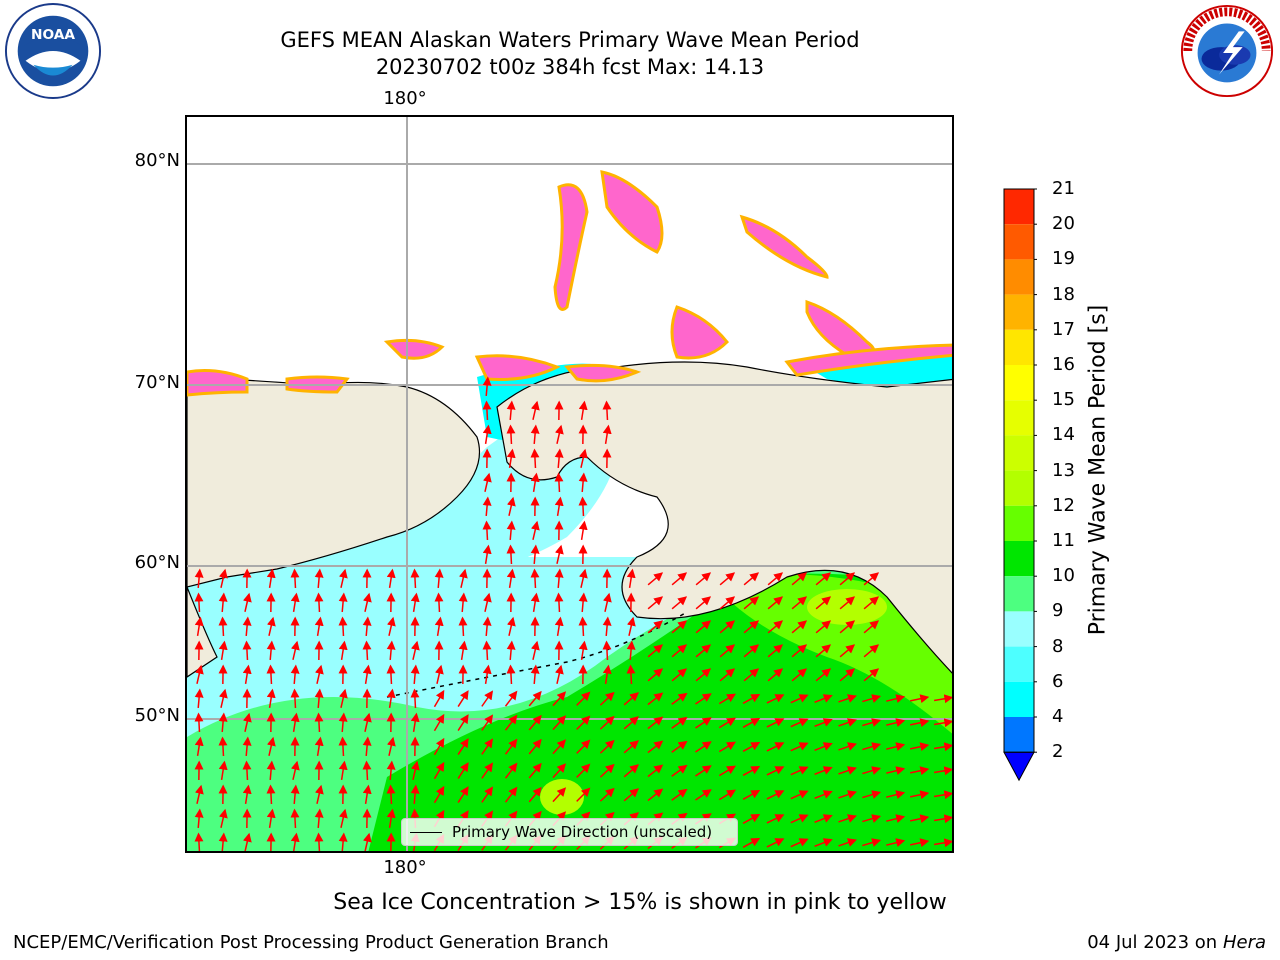 This screenshot has width=1280, height=960. Describe the element at coordinates (157, 715) in the screenshot. I see `lat-label-50: 50°N` at that location.